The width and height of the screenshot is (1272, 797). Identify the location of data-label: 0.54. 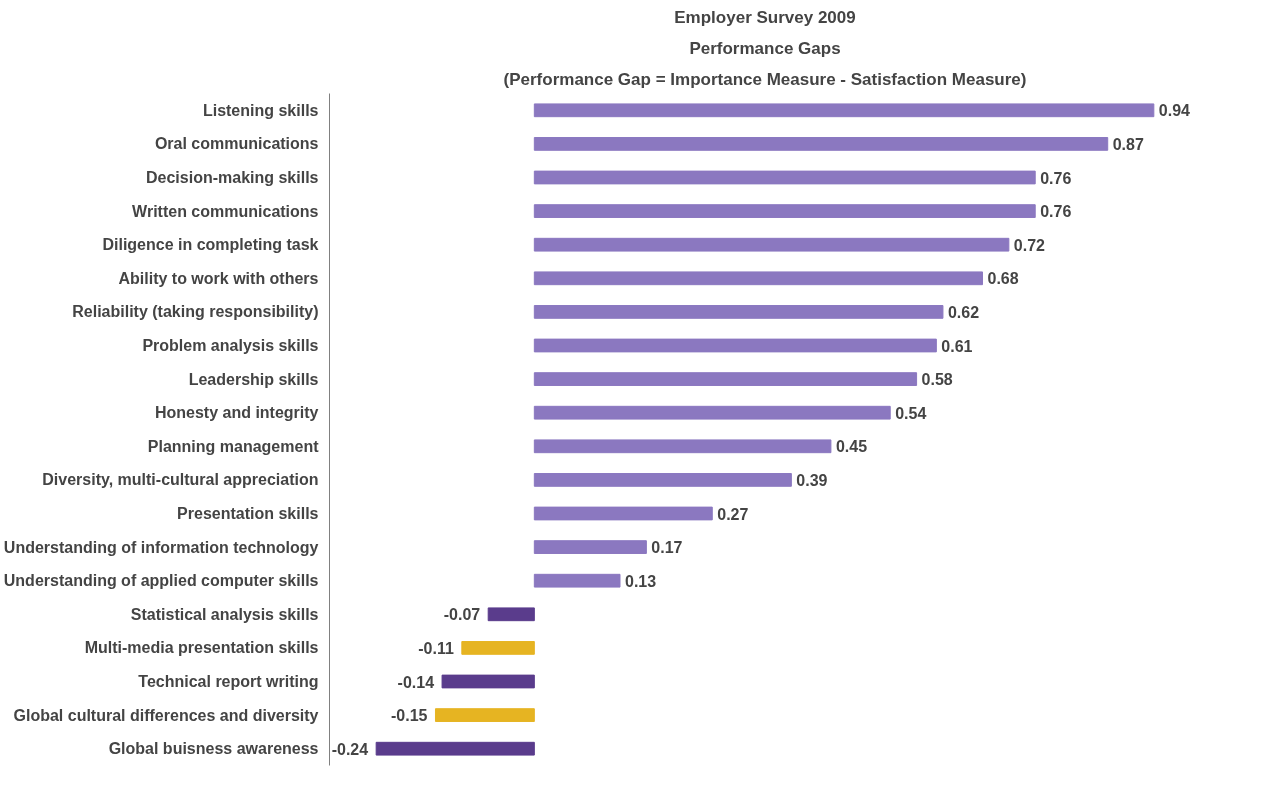
(911, 413).